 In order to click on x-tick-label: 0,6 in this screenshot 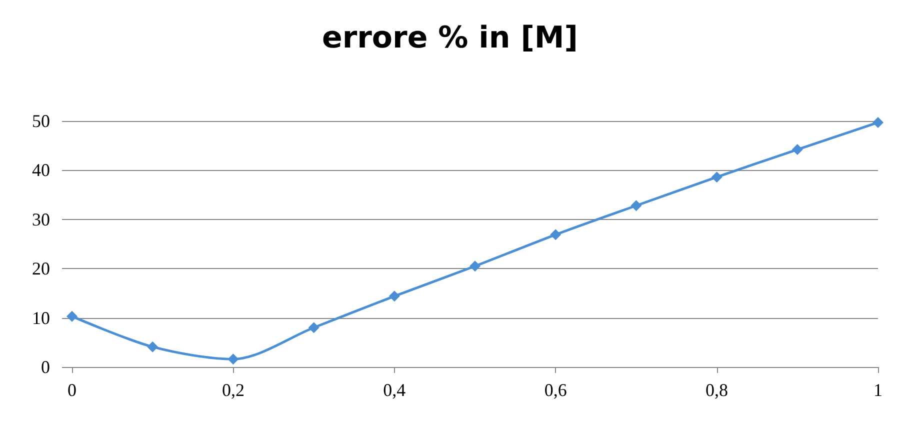, I will do `click(555, 390)`.